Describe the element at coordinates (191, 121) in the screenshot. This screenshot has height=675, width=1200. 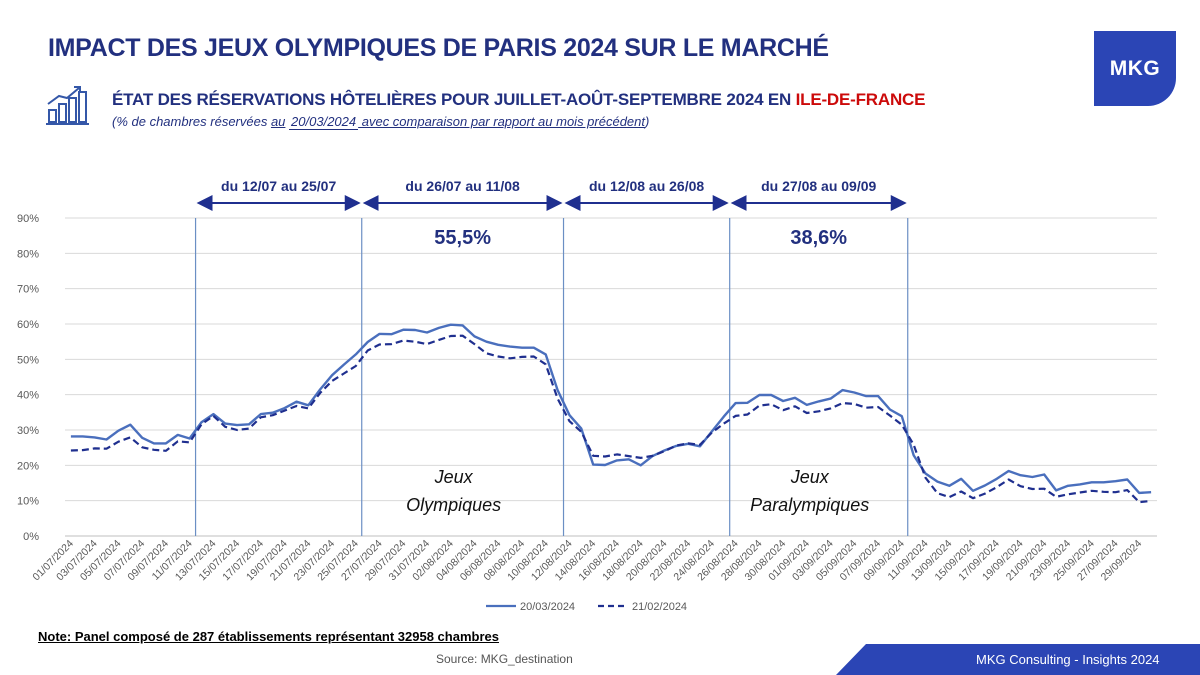
I see `subtitle-pre: (% de chambres réservées` at that location.